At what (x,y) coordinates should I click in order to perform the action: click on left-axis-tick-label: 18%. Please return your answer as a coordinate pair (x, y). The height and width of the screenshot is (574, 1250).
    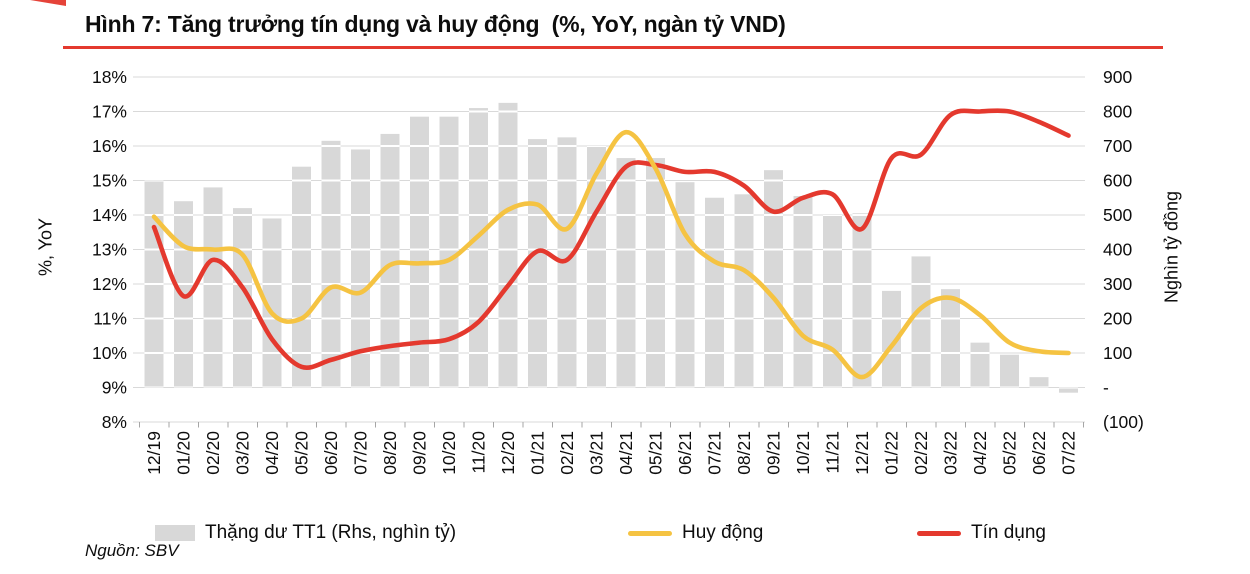
    Looking at the image, I should click on (109, 77).